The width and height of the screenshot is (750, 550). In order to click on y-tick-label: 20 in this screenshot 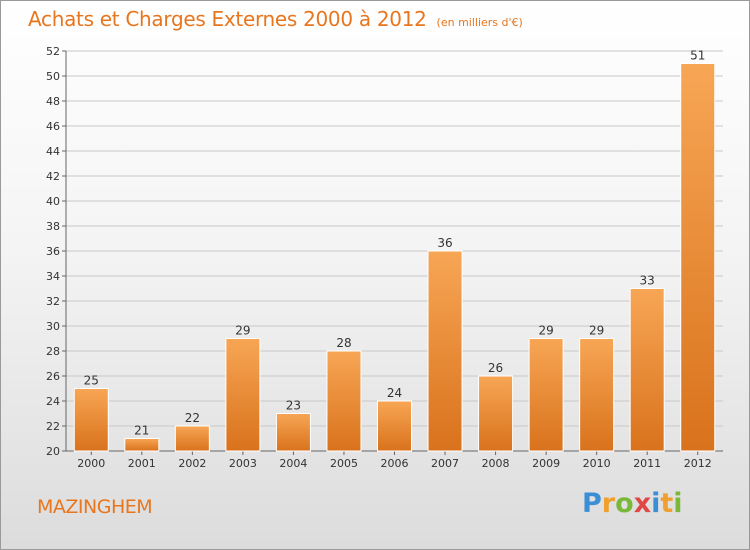, I will do `click(53, 451)`.